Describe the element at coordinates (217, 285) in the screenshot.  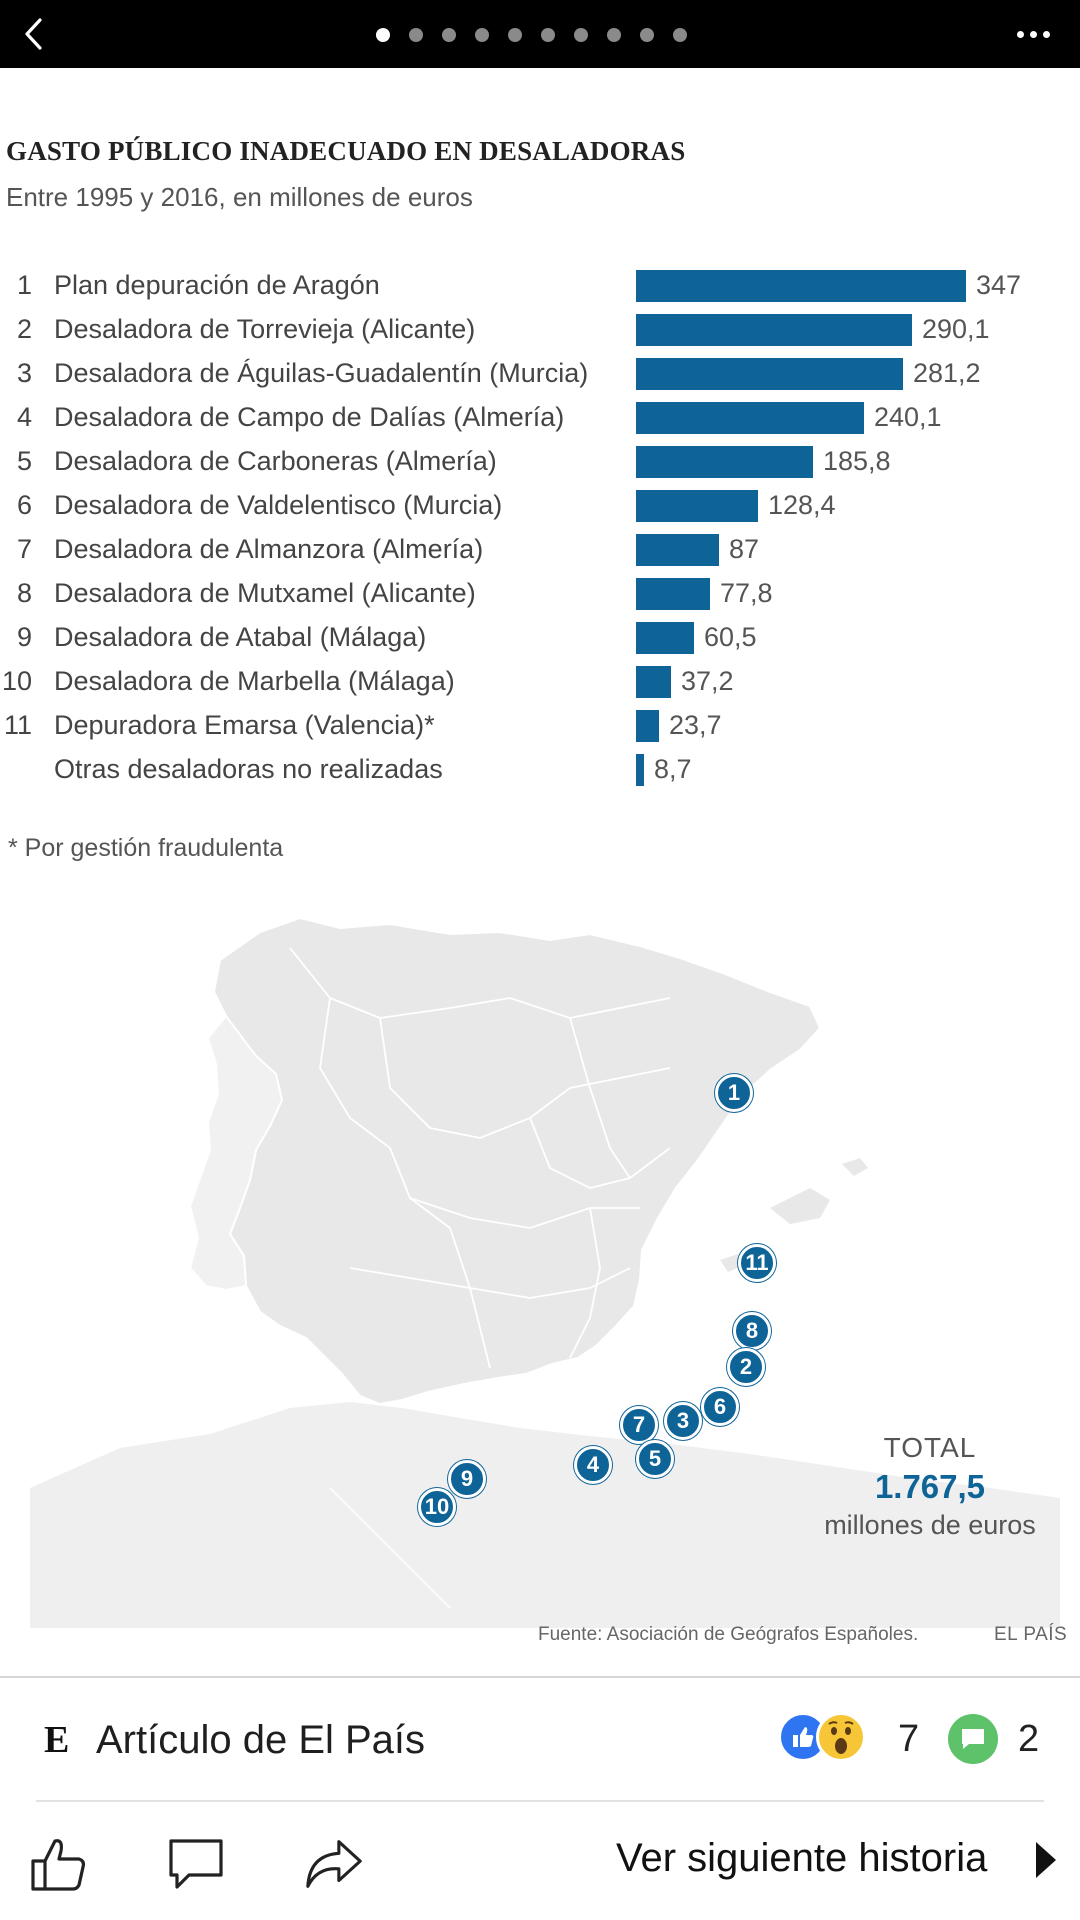
I see `bar-label: Plan depuración de Aragón` at that location.